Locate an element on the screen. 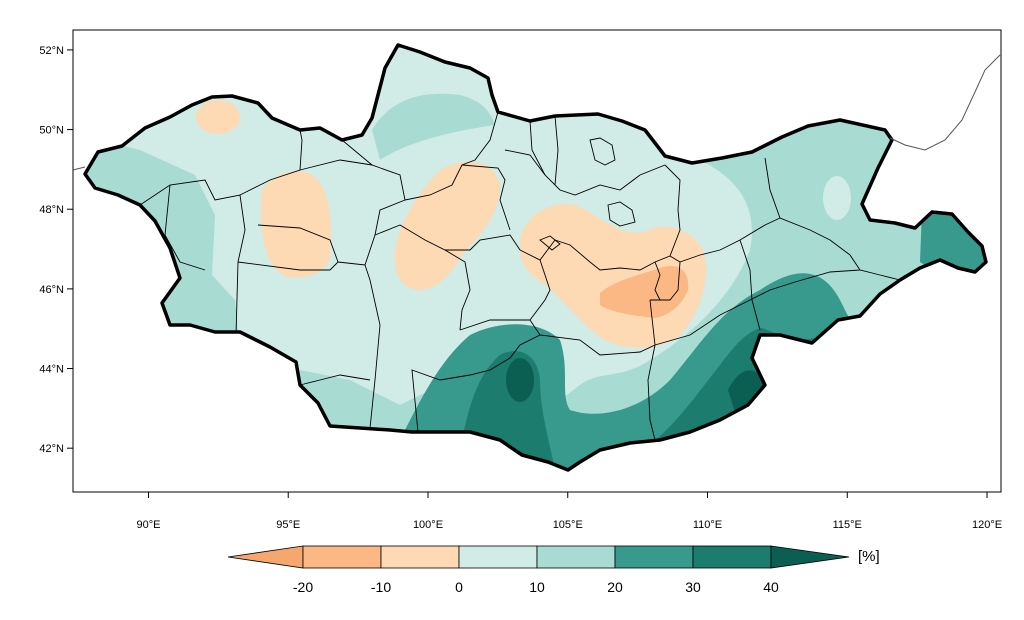 This screenshot has height=620, width=1024. border-west is located at coordinates (79, 168).